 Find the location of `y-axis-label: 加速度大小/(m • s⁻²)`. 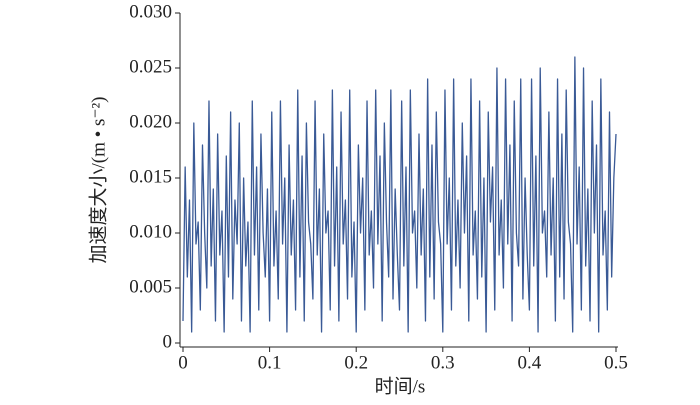

y-axis-label: 加速度大小/(m • s⁻²) is located at coordinates (98, 180).